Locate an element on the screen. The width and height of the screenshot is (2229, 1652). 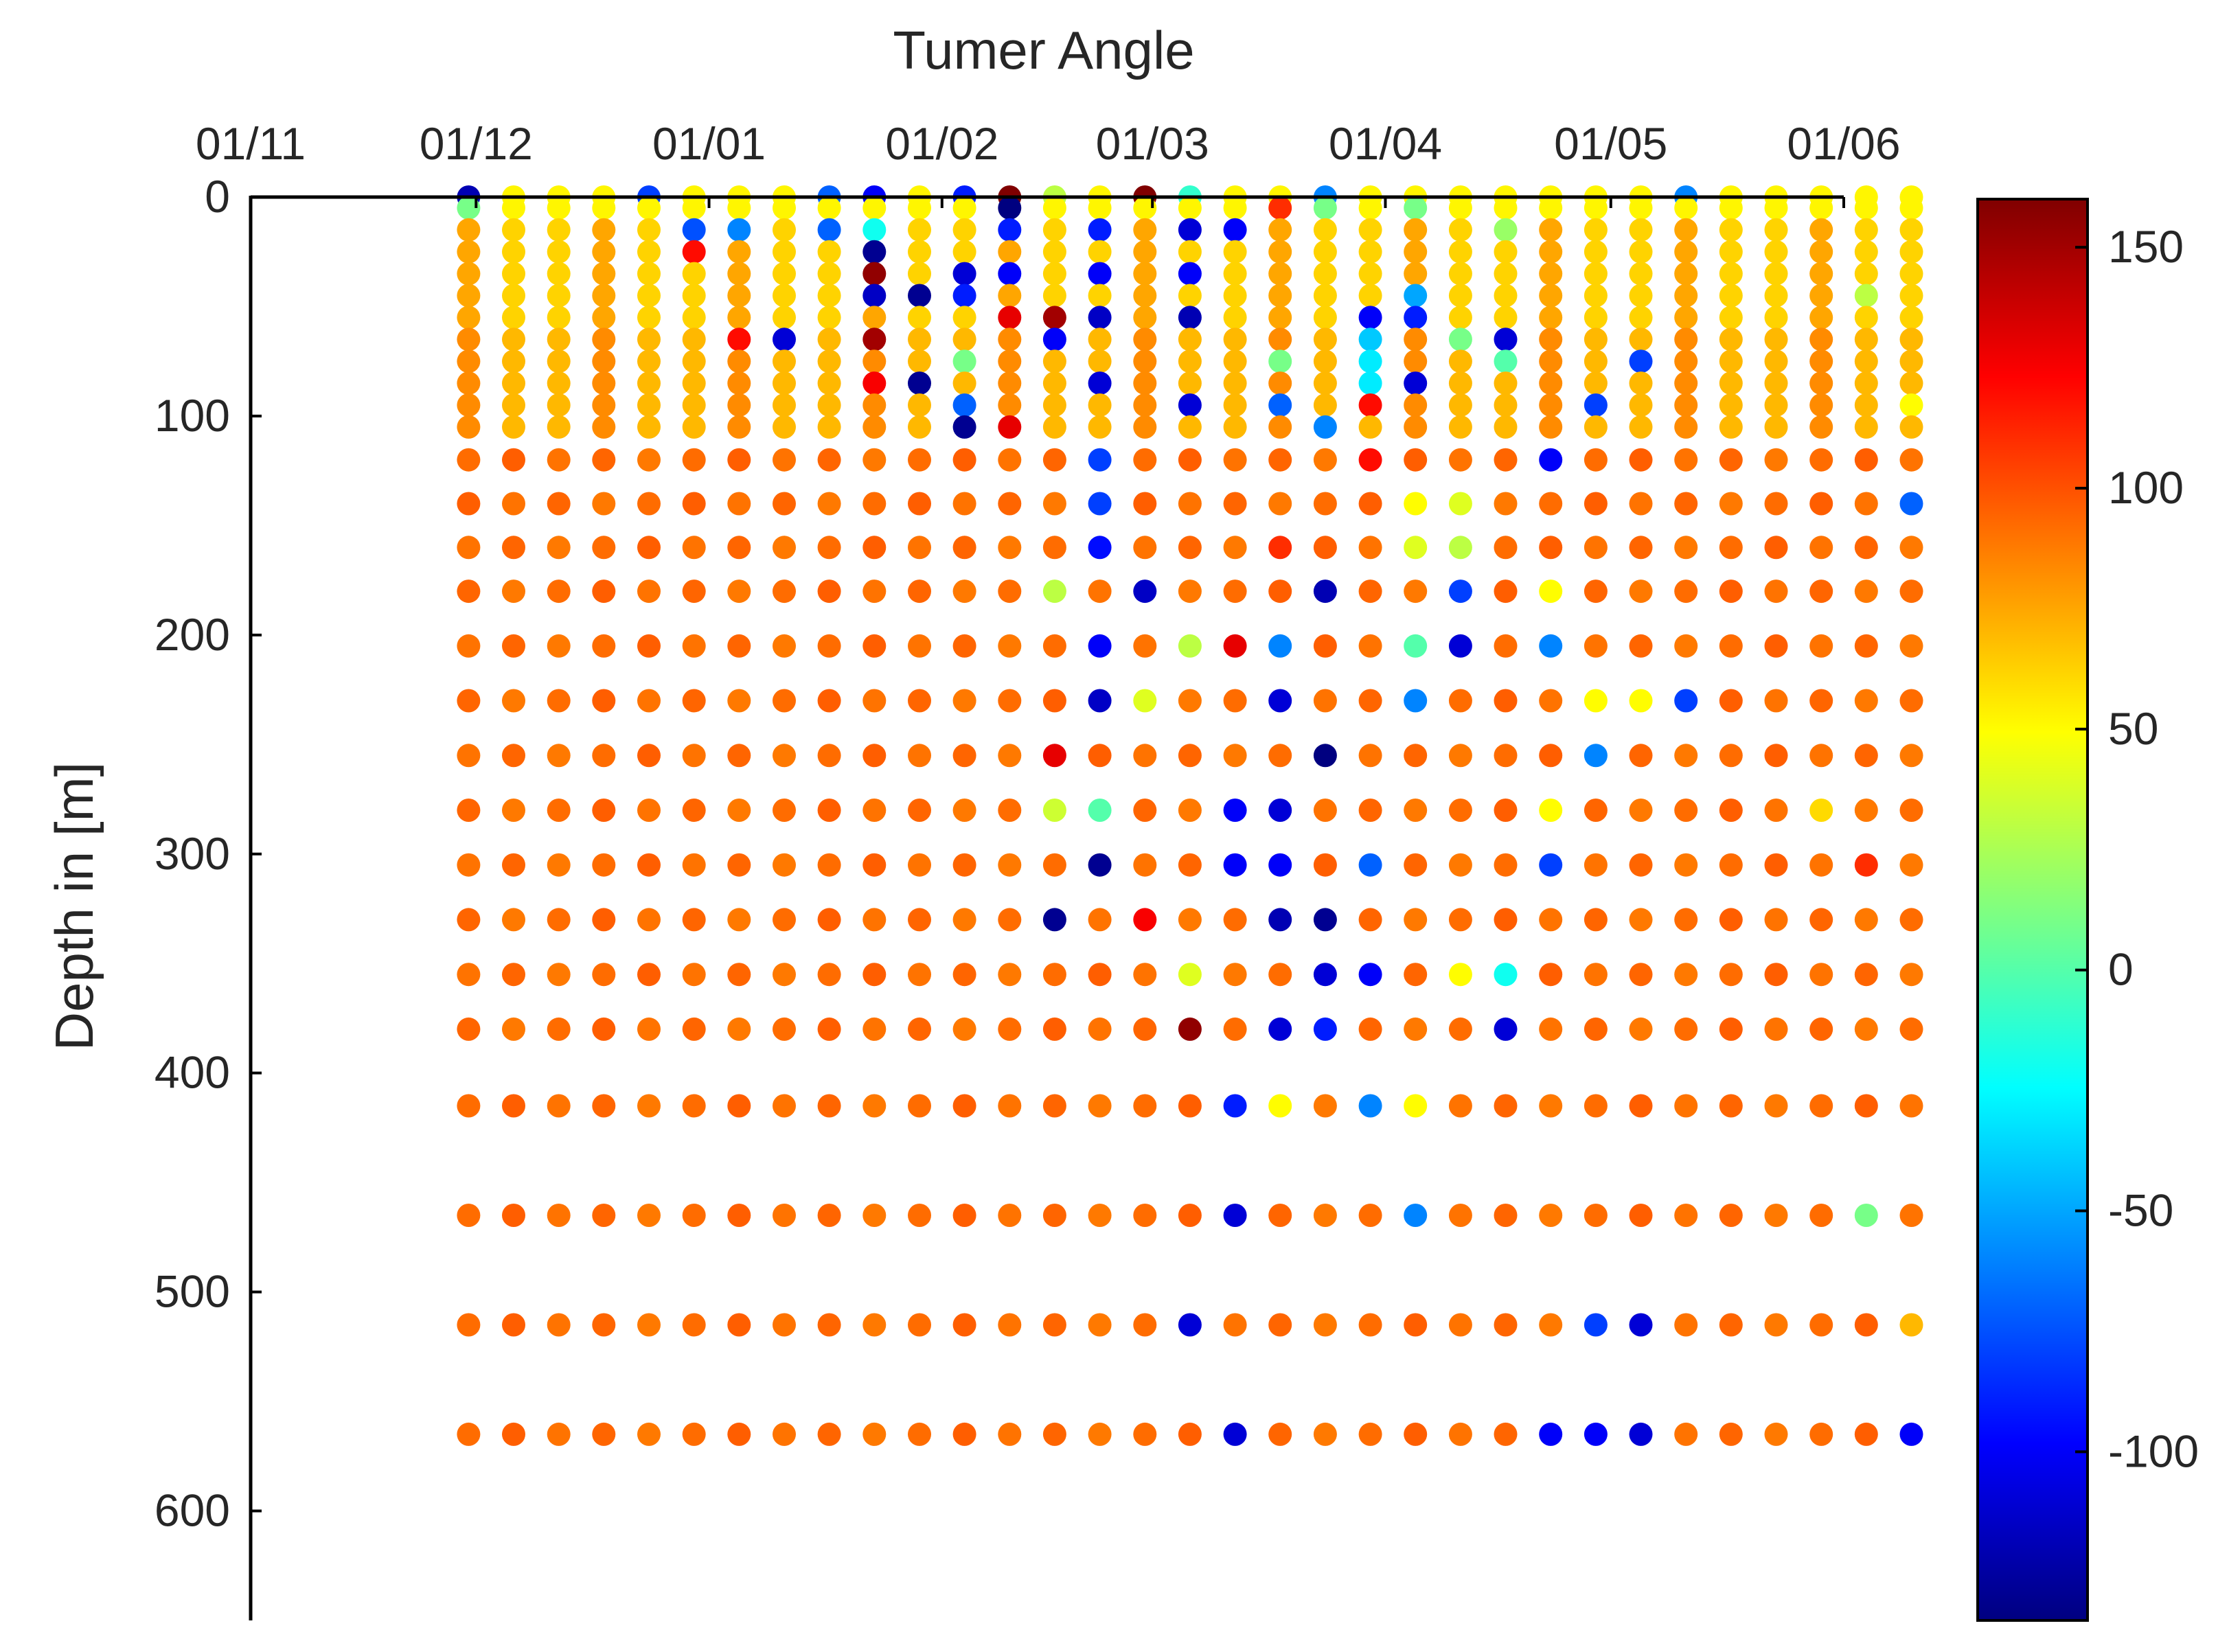
x-axis-ticks: 01/11 01/12 01/01 01/02 01/03 01/04 01/05 01/06 is located at coordinates (1048, 163).